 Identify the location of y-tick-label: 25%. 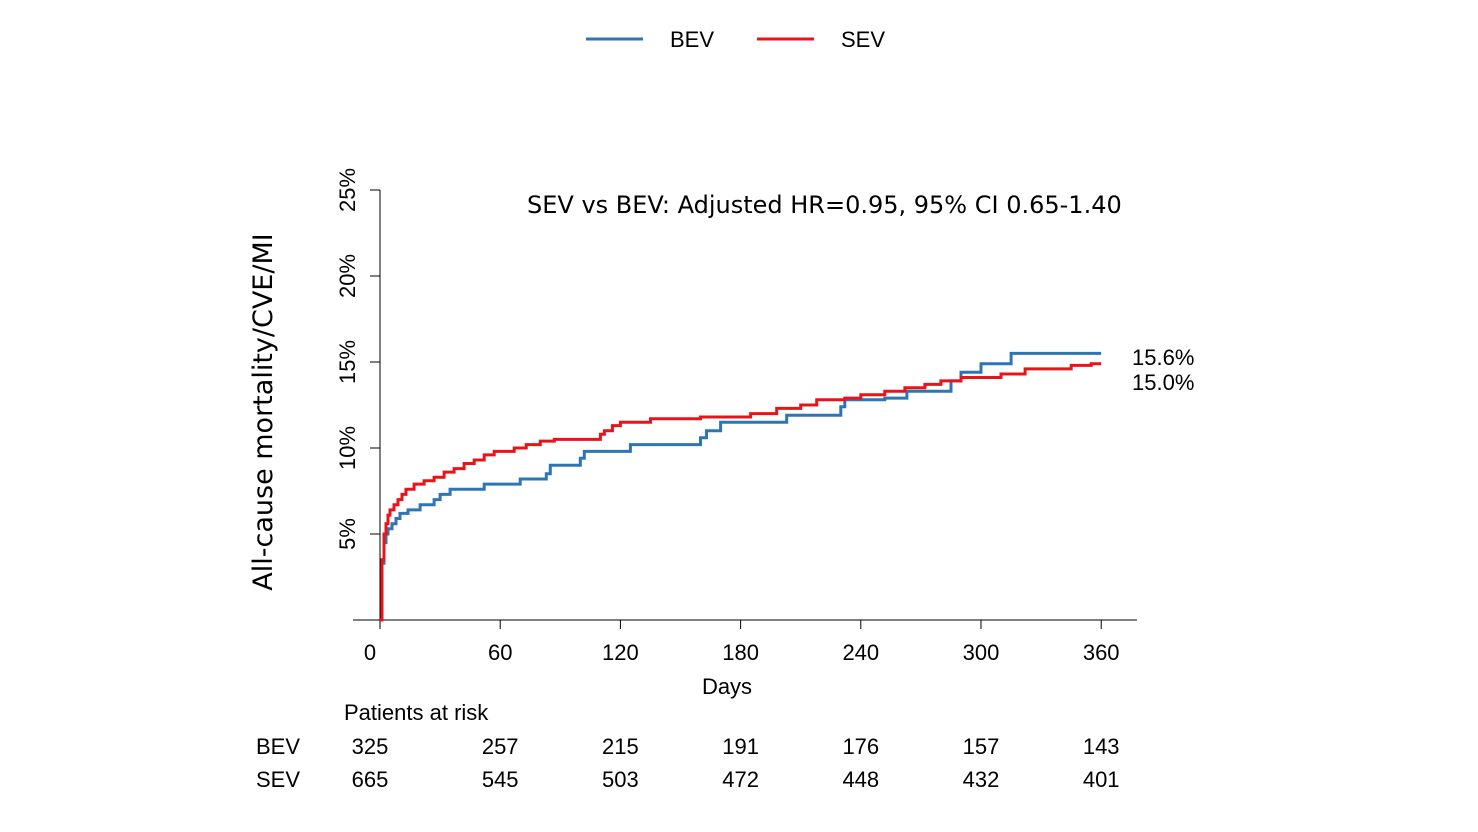
(347, 190).